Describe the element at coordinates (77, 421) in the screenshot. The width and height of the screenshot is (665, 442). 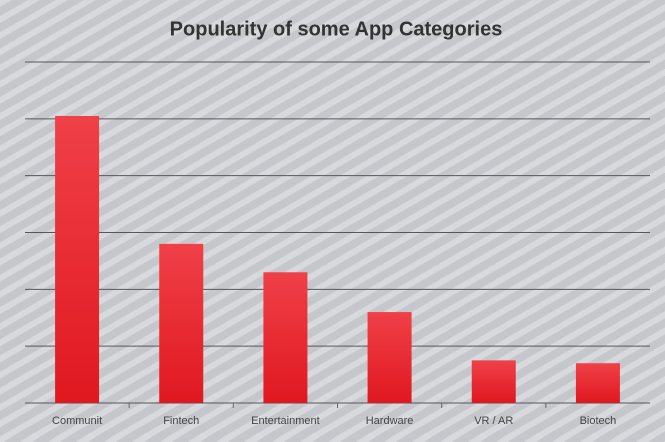
I see `x-tick-label: Communit` at that location.